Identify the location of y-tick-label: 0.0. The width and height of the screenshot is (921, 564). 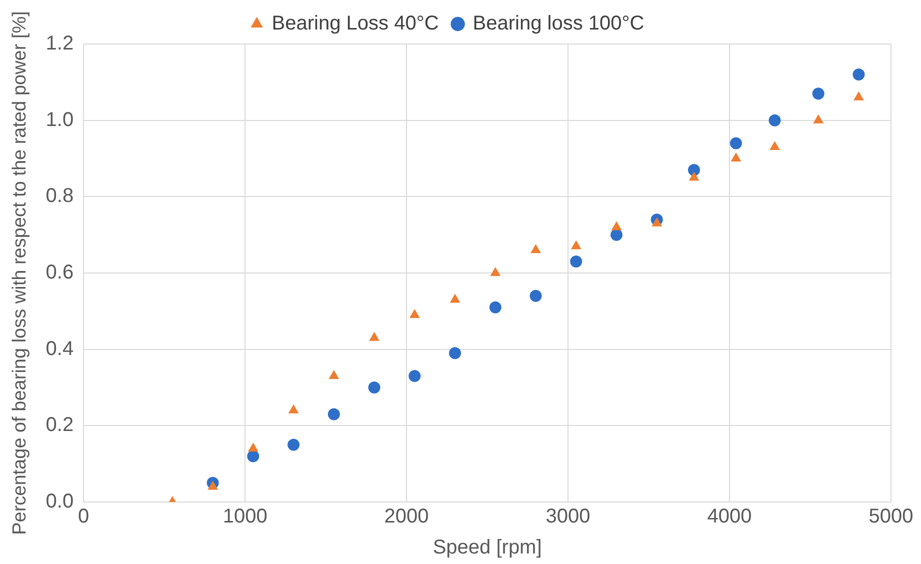
(60, 501).